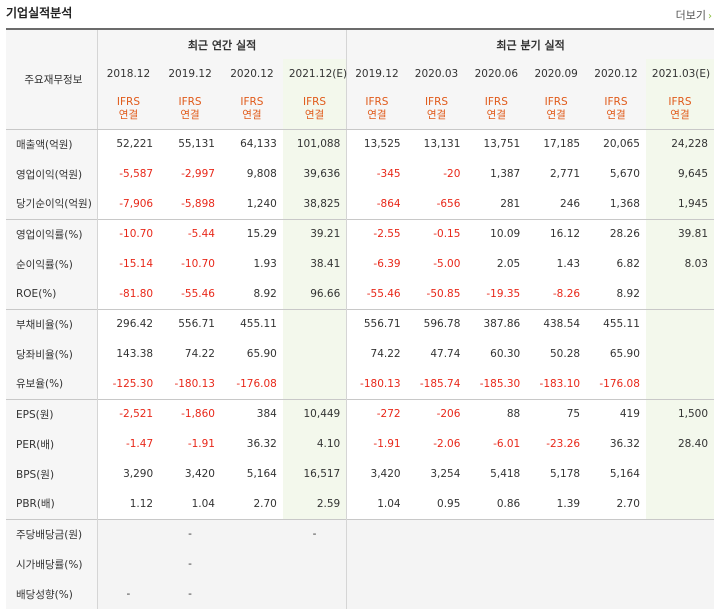  I want to click on table-cell: 74.22, so click(199, 354).